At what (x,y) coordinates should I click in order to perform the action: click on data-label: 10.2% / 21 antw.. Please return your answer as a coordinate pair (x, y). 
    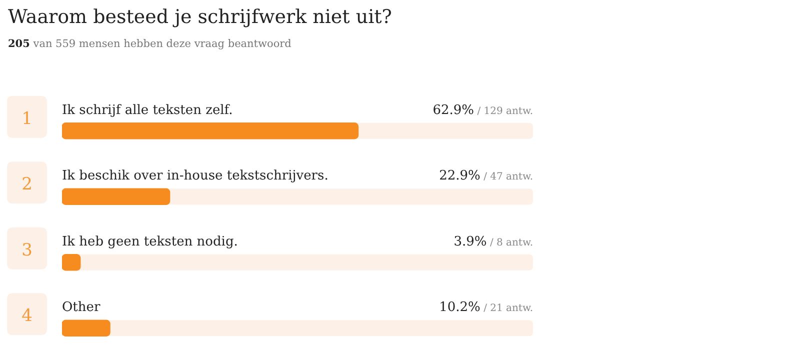
    Looking at the image, I should click on (486, 308).